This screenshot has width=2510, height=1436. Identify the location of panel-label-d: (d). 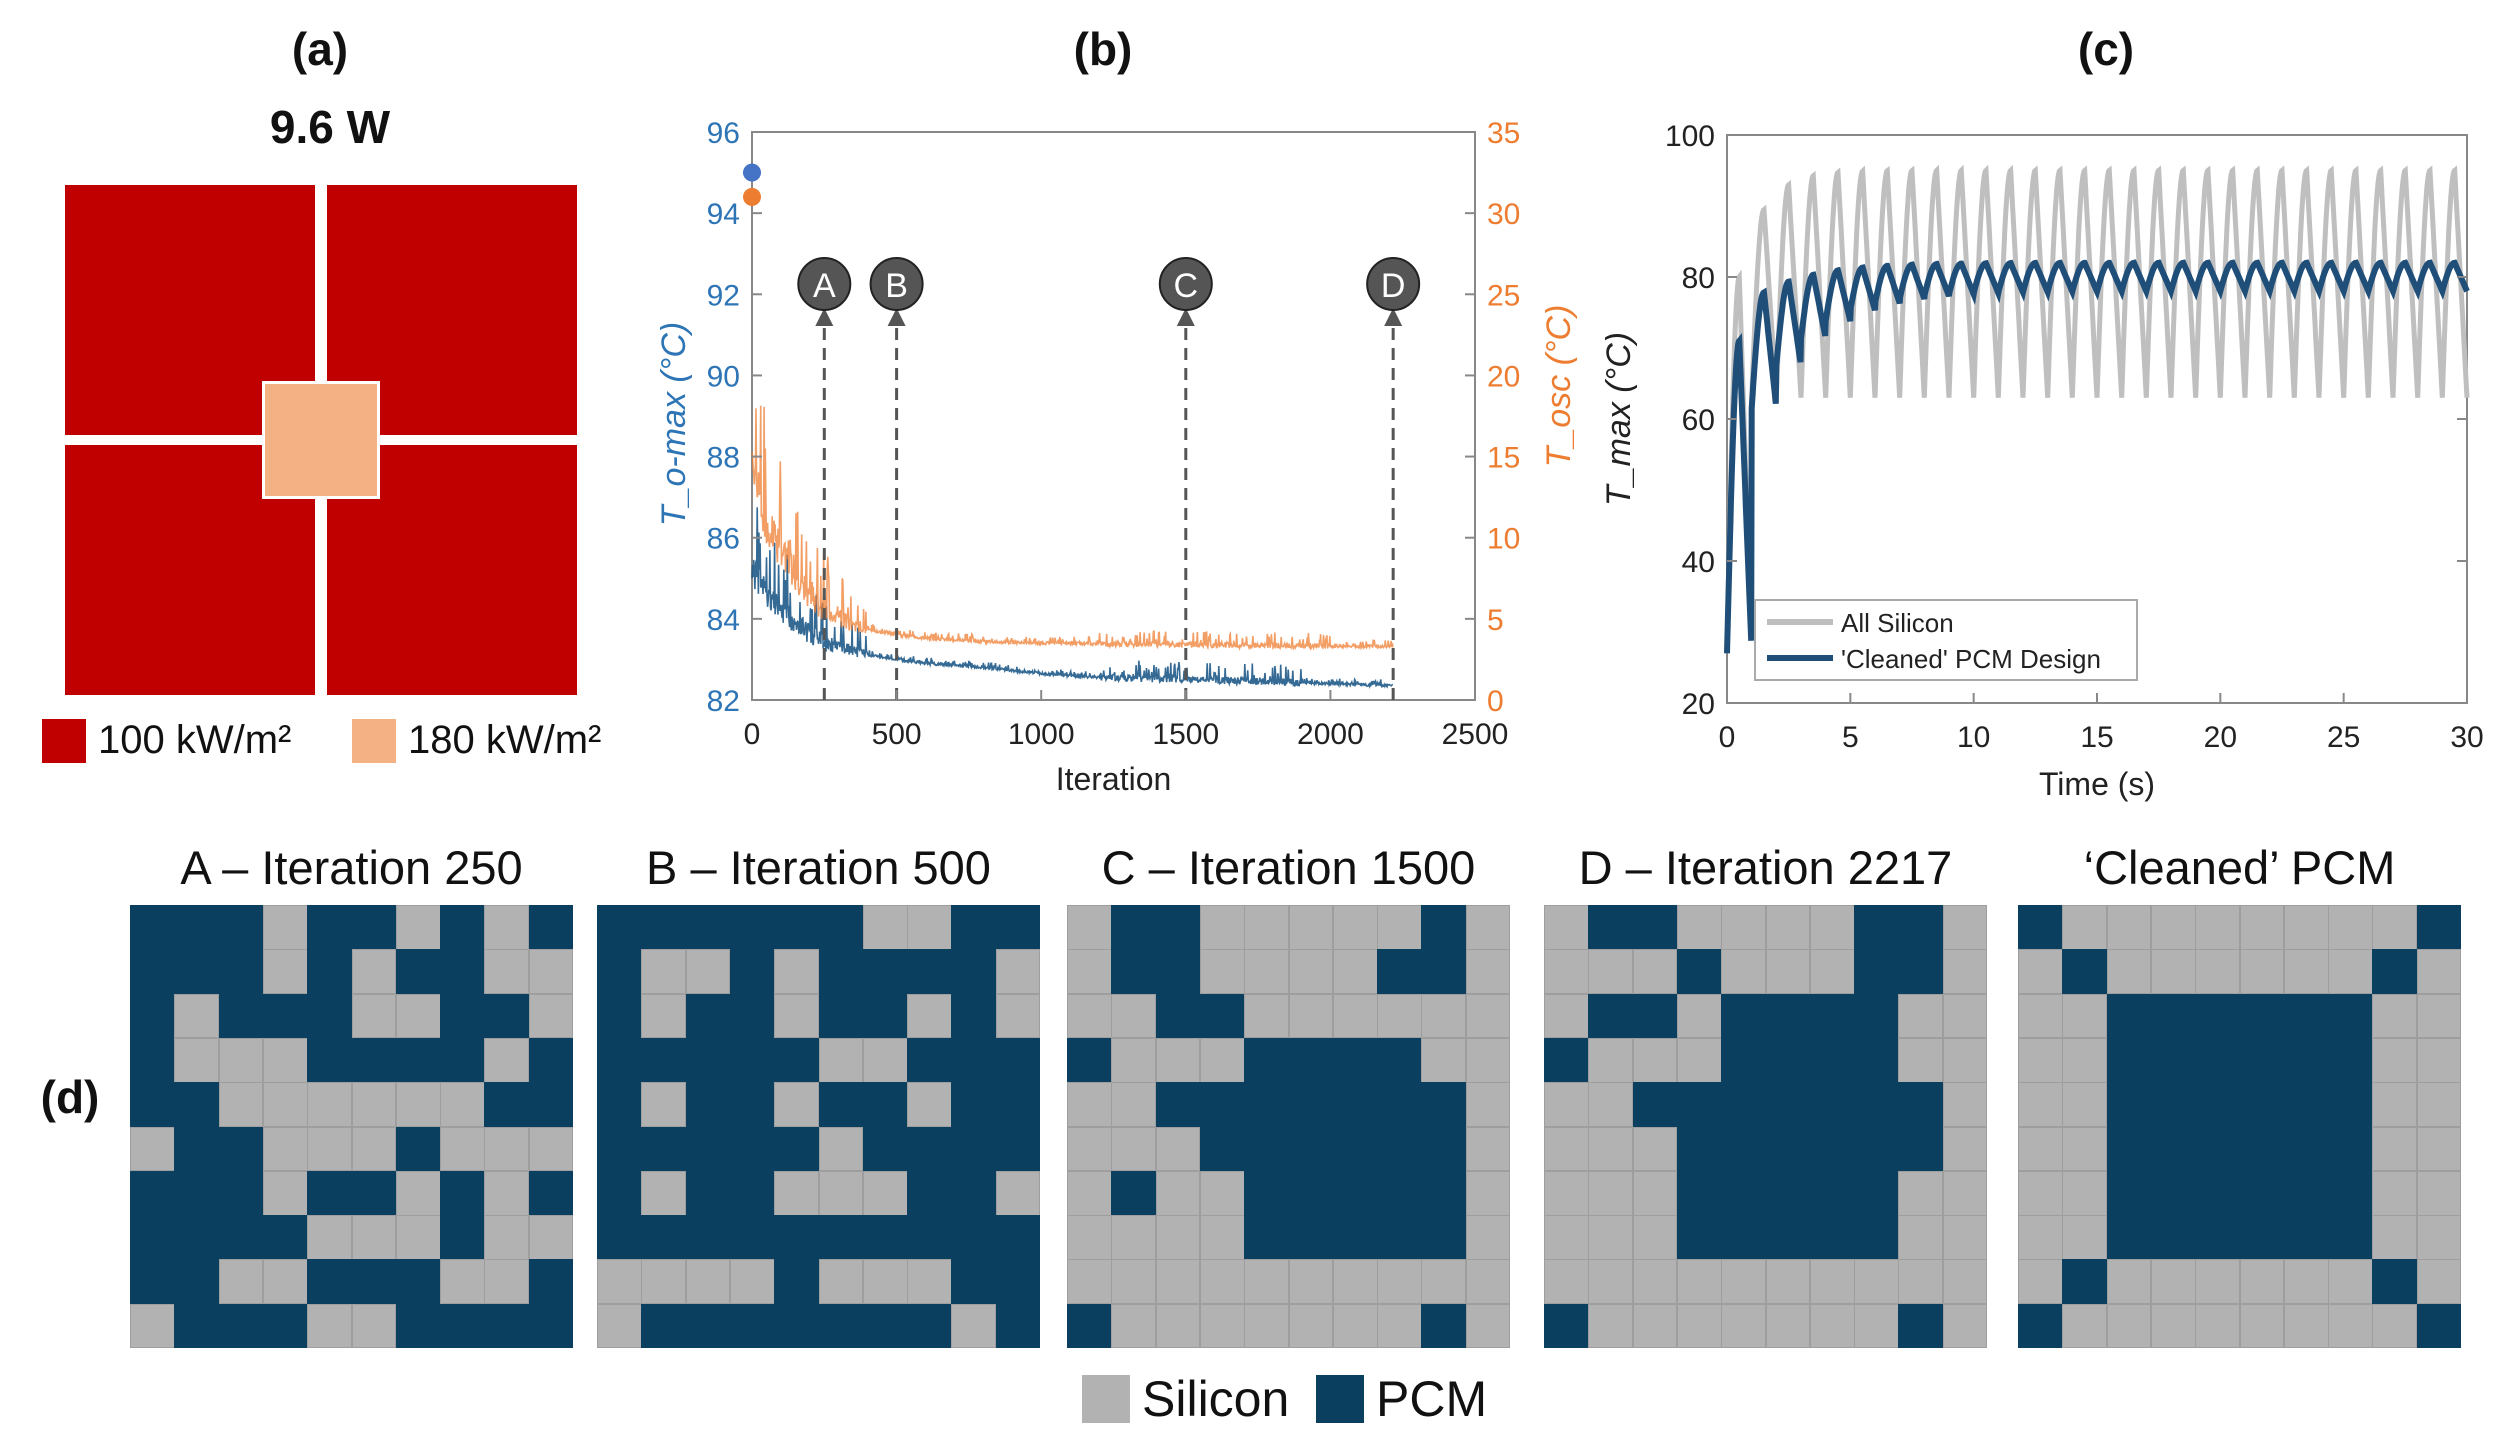
(70, 1097).